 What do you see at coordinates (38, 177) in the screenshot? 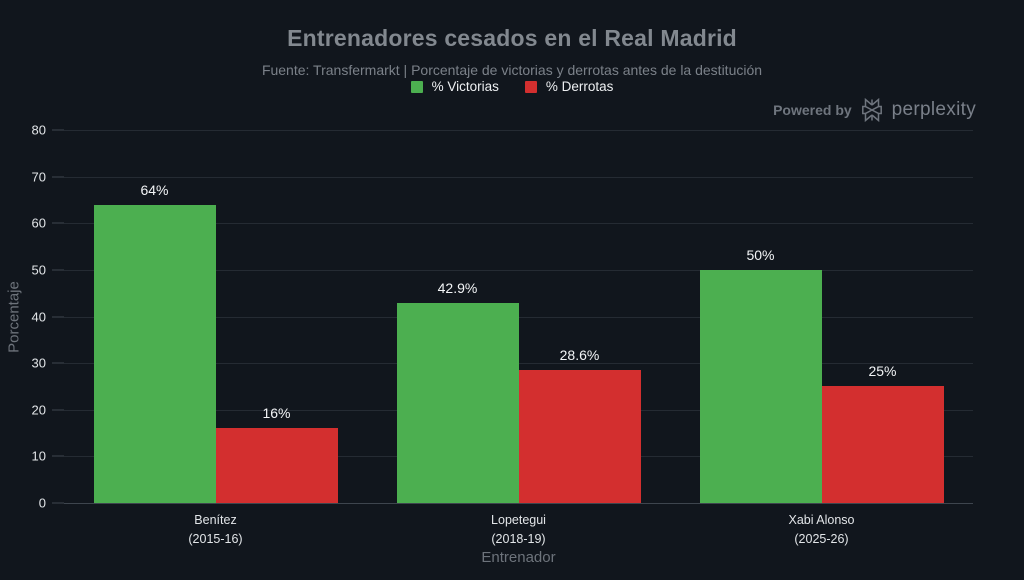
I see `y-tick-label: 70` at bounding box center [38, 177].